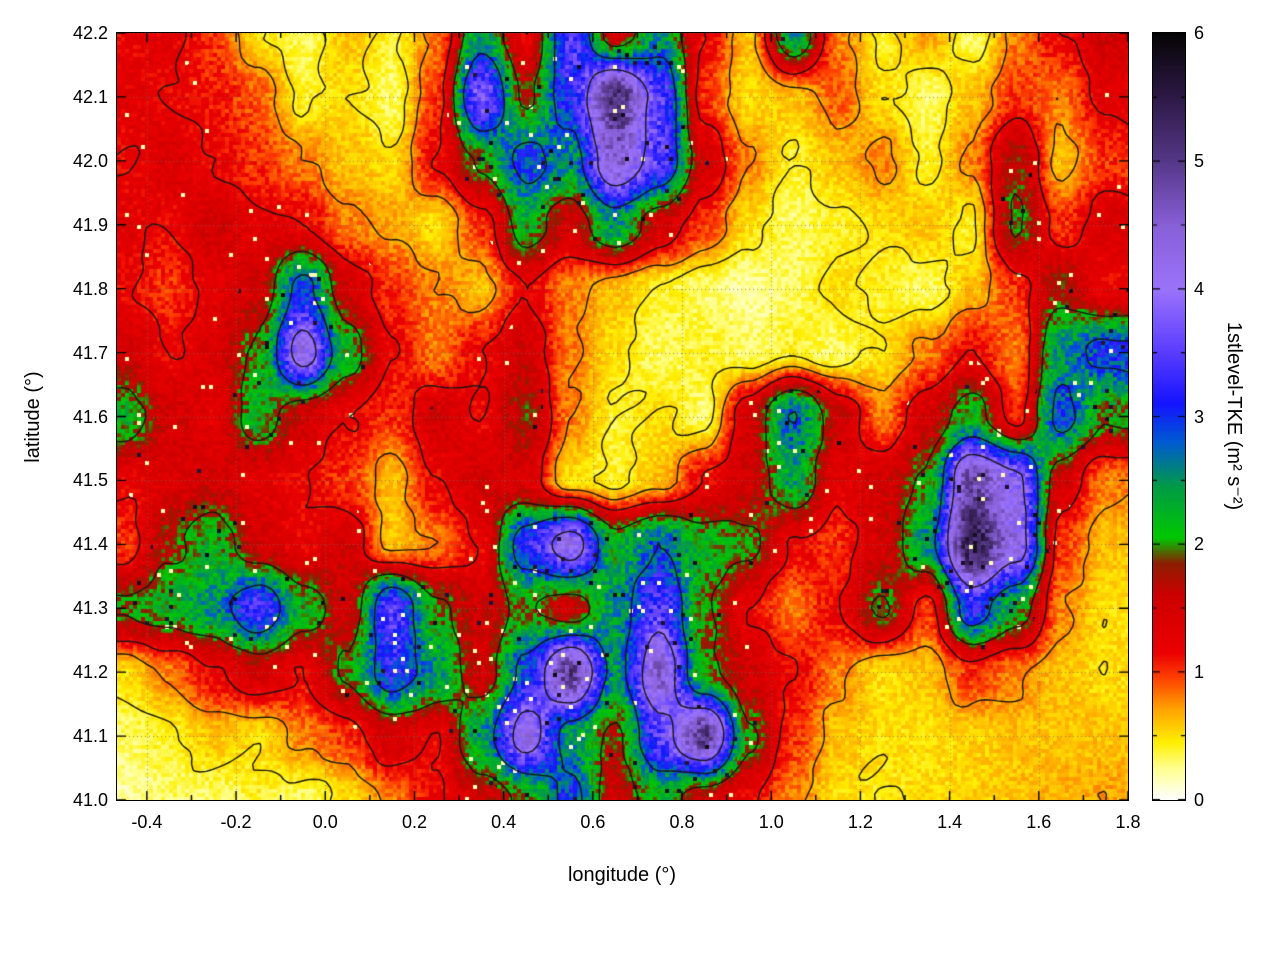  Describe the element at coordinates (1199, 160) in the screenshot. I see `cb-tick-label: 5` at that location.